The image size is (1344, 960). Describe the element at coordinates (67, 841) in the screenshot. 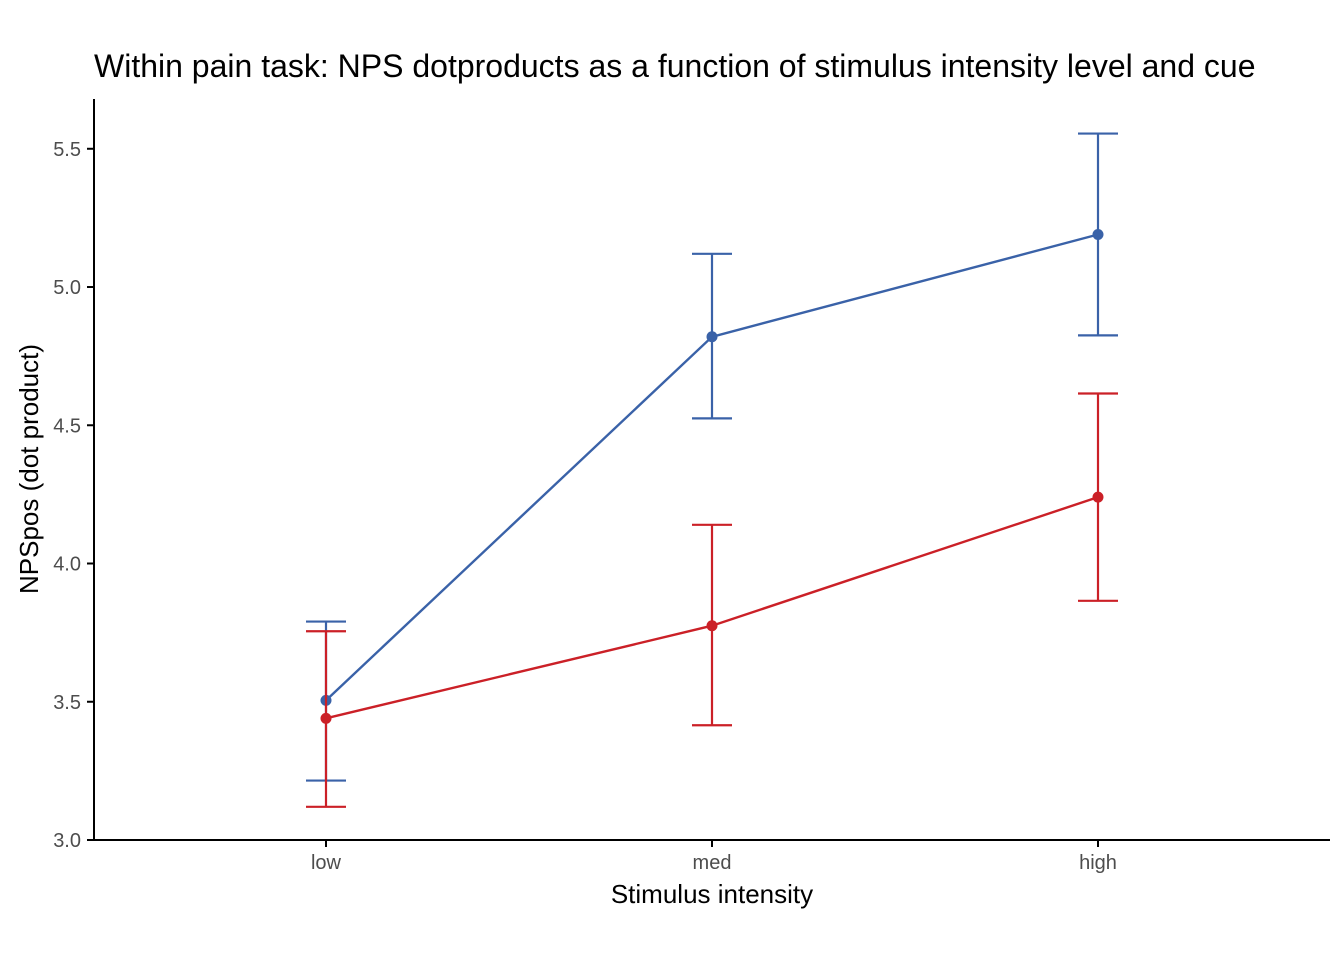

I see `y-tick-label: 3.0` at that location.